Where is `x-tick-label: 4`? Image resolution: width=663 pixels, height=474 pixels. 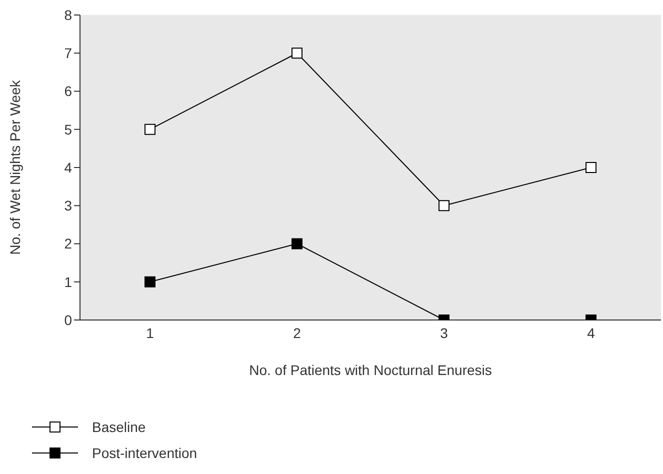
x-tick-label: 4 is located at coordinates (591, 332).